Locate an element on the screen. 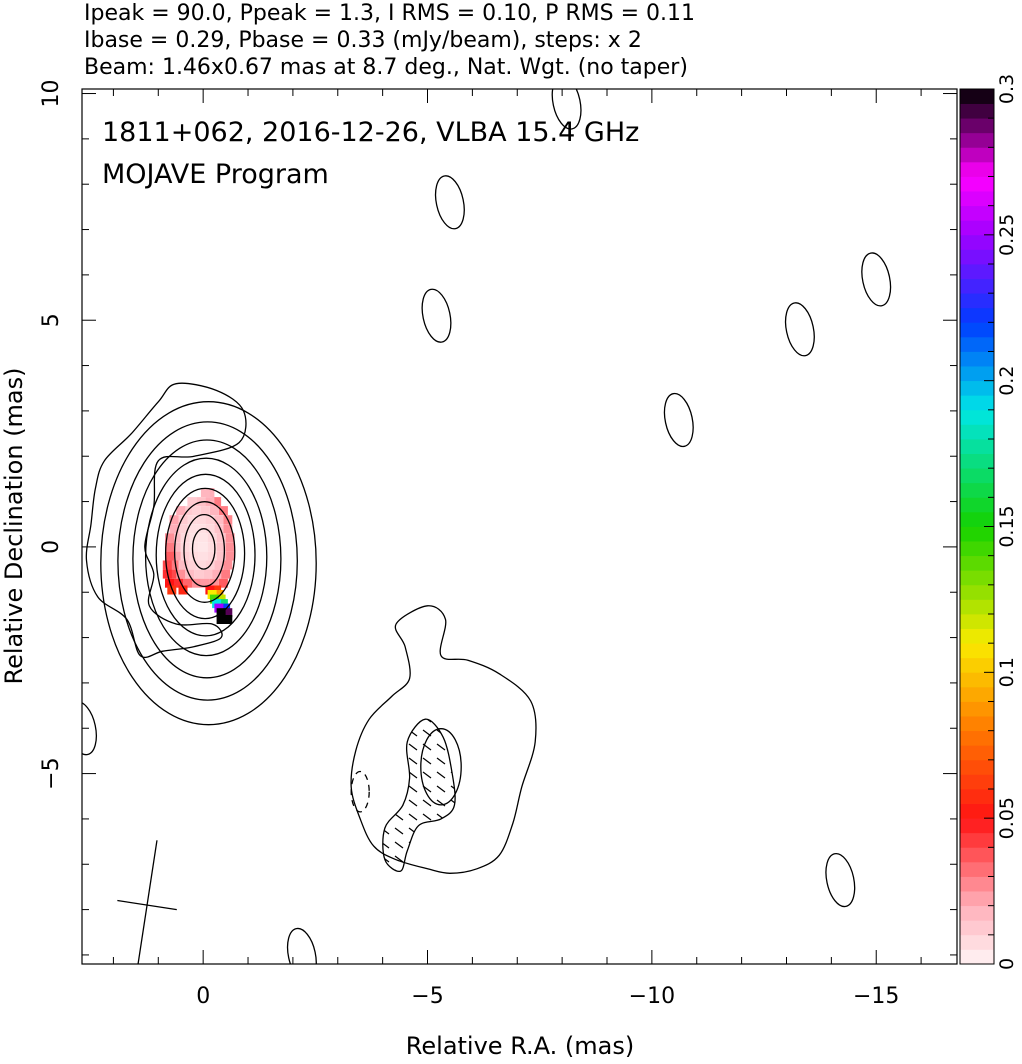 This screenshot has height=1064, width=1022. plot-title: 1811+062, 2016-12-26, VLBA 15.4 GHz is located at coordinates (370, 132).